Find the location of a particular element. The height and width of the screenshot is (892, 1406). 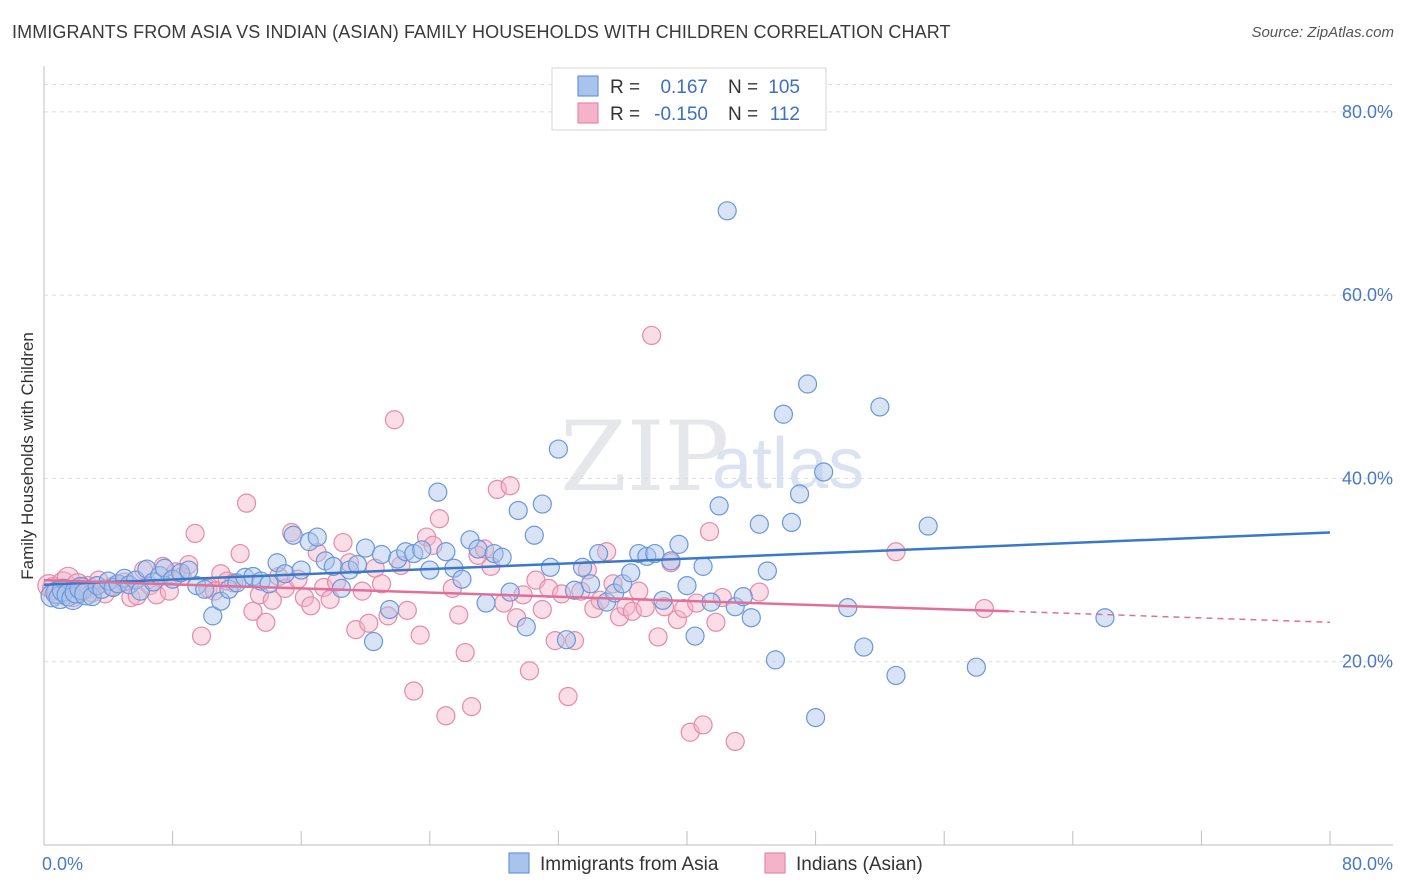

stats-legend-n-value-1: 105 is located at coordinates (784, 87).